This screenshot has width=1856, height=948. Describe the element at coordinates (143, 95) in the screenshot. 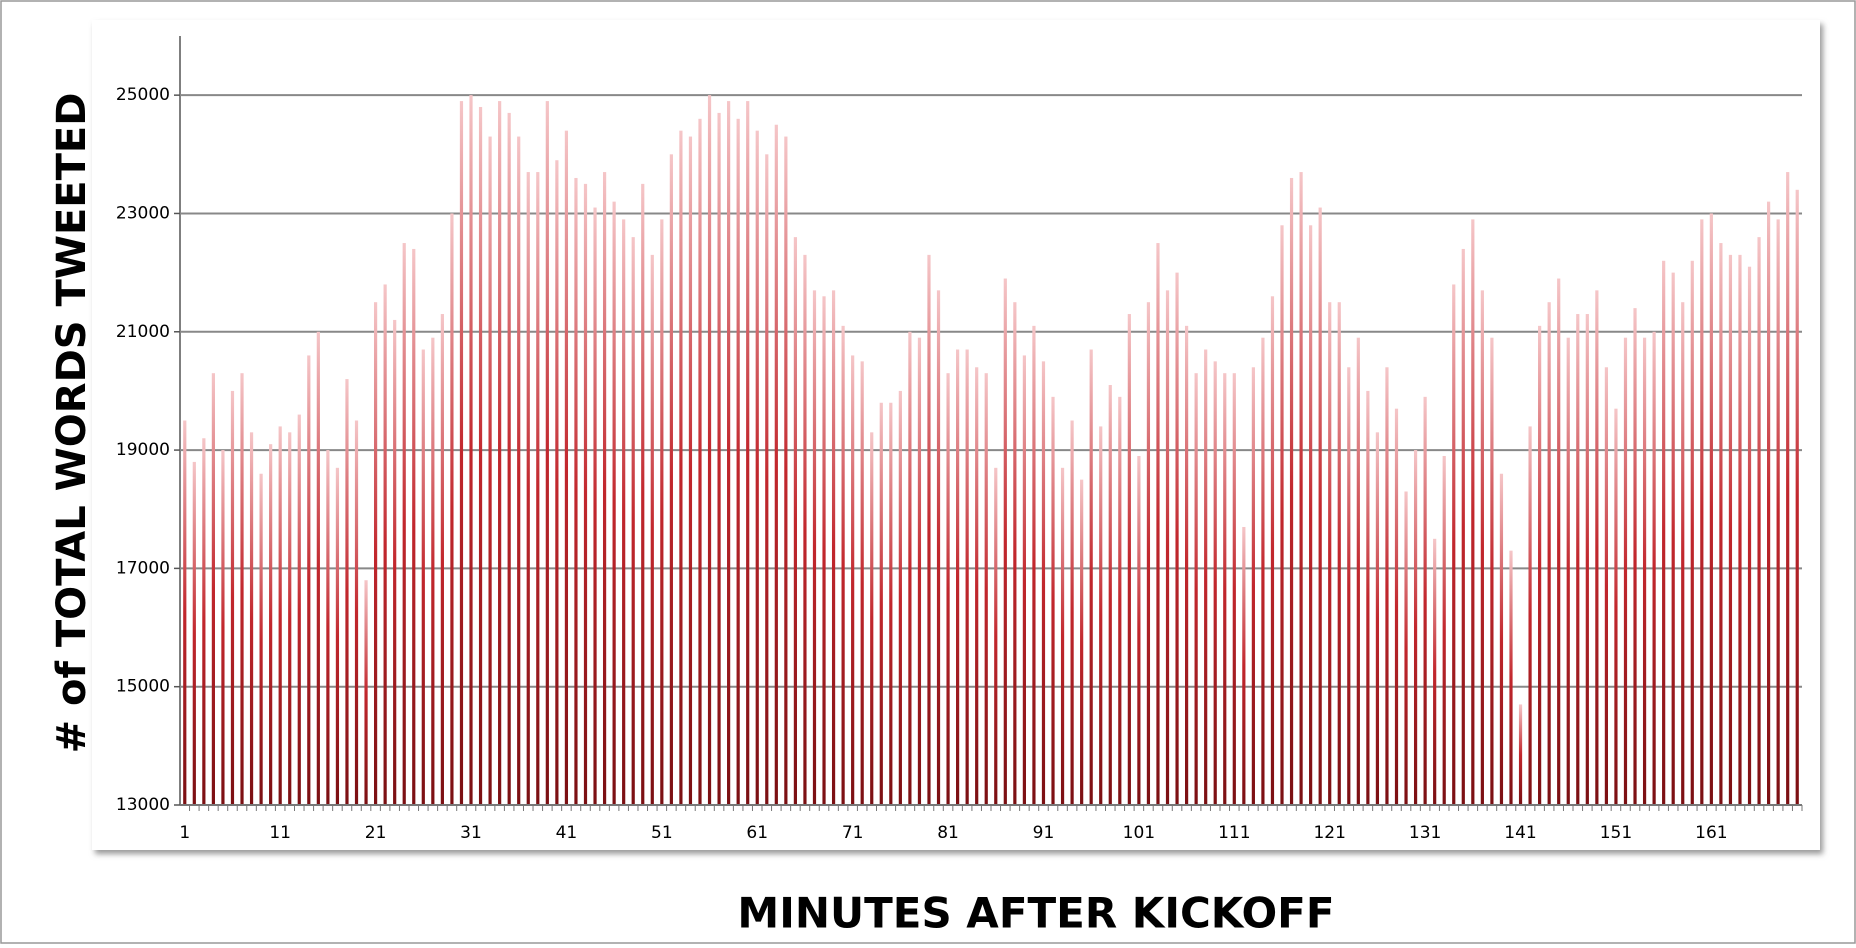

I see `y-tick-label: 25000` at that location.